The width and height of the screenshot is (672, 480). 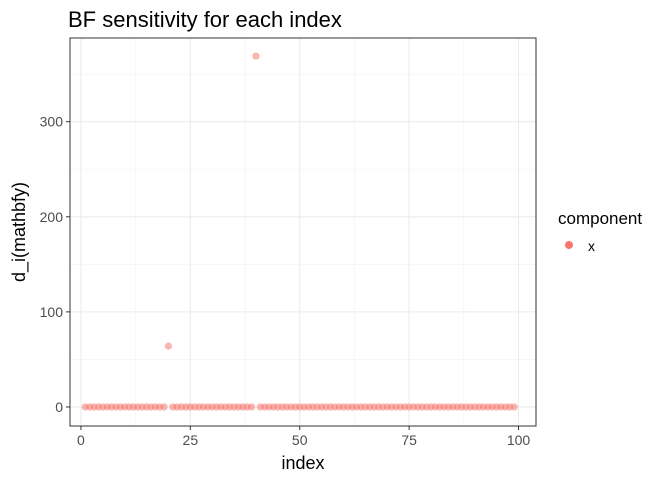 What do you see at coordinates (600, 218) in the screenshot?
I see `legend-title: component` at bounding box center [600, 218].